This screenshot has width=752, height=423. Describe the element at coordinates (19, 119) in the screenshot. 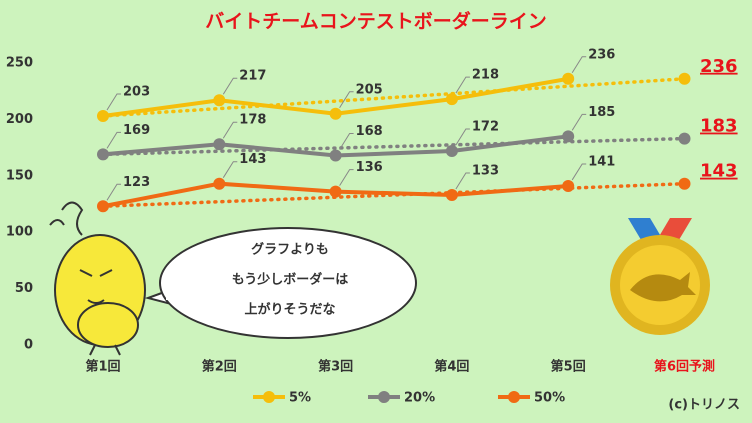

I see `y-tick-label: 200` at that location.